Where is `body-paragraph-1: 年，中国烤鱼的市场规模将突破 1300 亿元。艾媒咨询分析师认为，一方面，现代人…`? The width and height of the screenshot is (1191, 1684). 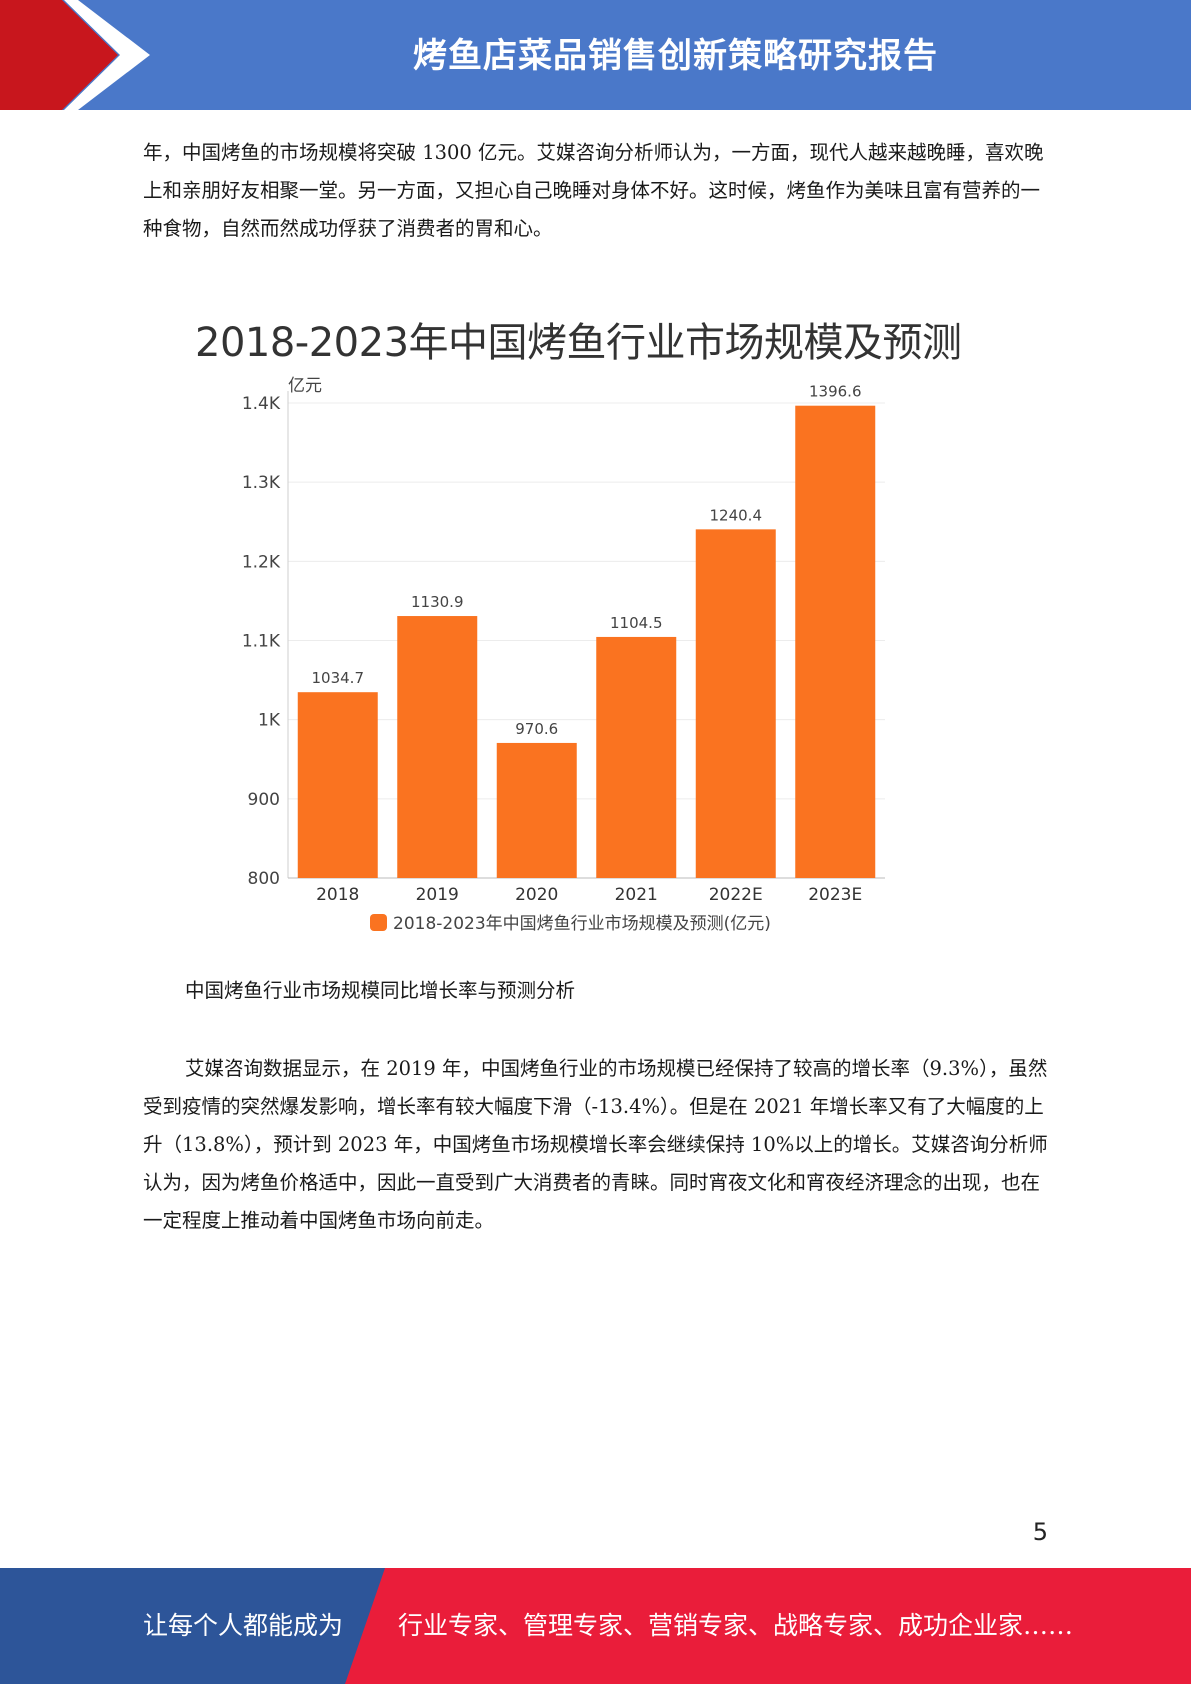 body-paragraph-1: 年，中国烤鱼的市场规模将突破 1300 亿元。艾媒咨询分析师认为，一方面，现代人… is located at coordinates (593, 190).